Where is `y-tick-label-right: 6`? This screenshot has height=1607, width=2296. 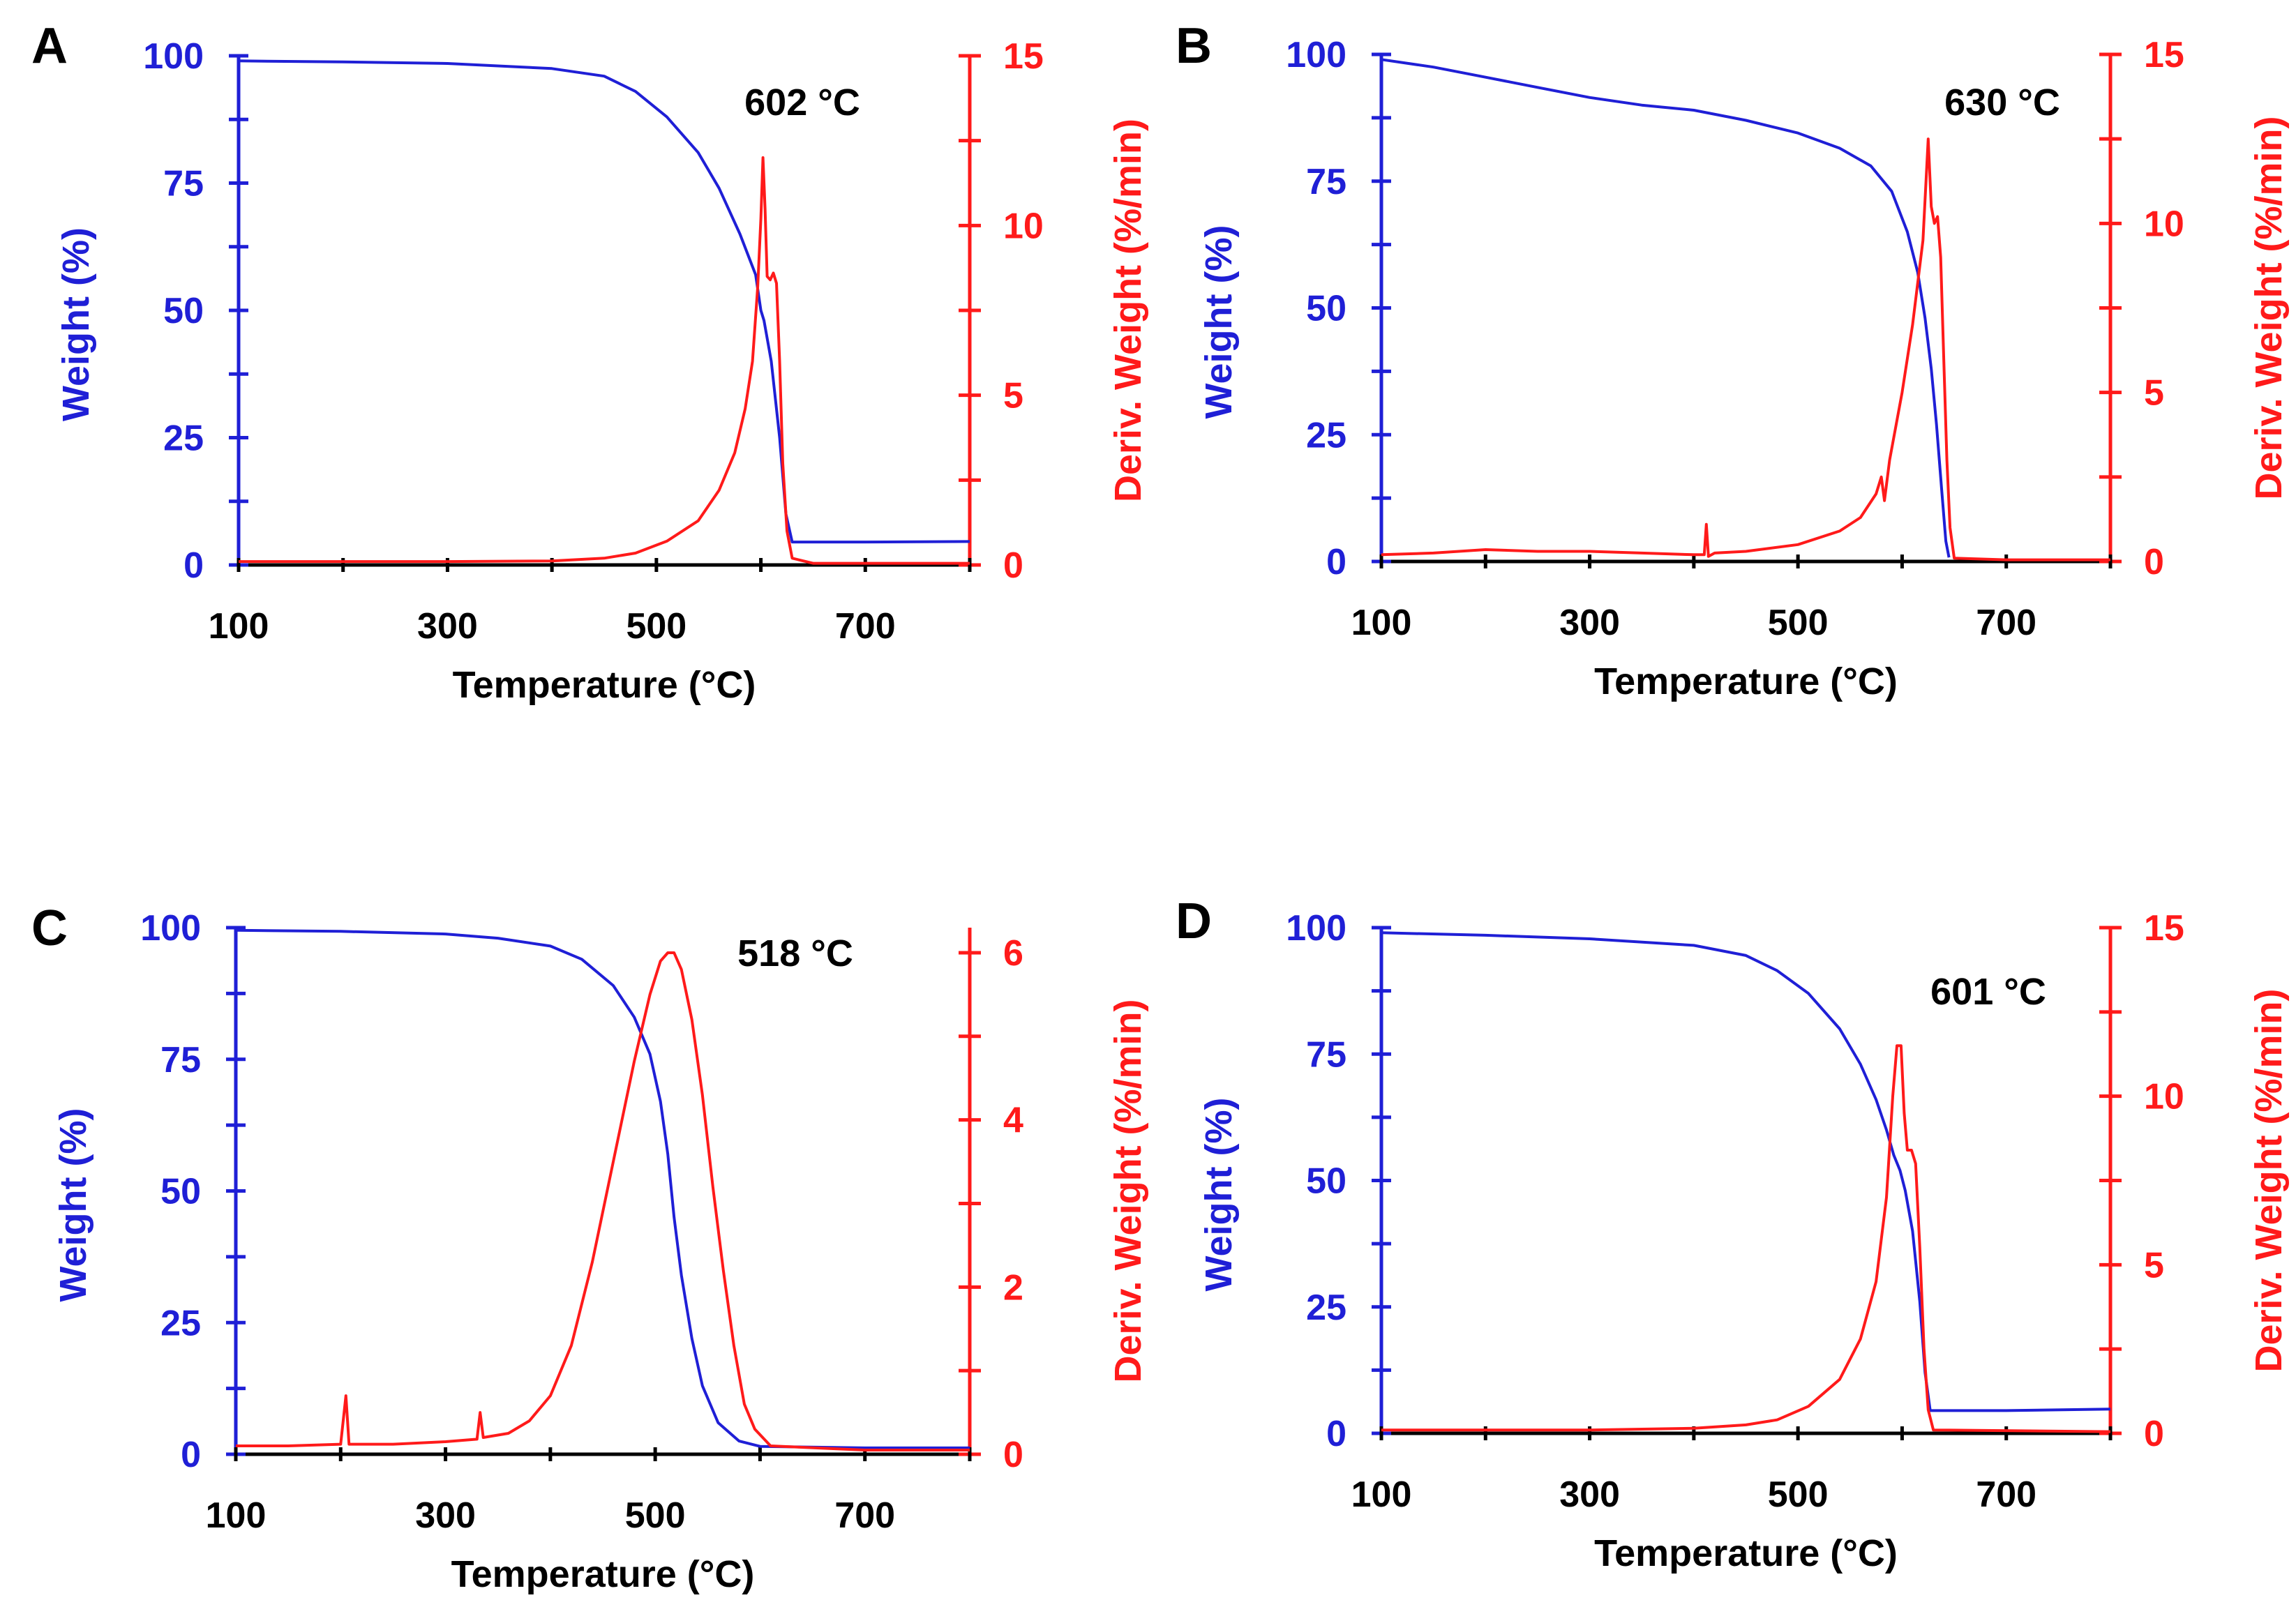 y-tick-label-right: 6 is located at coordinates (1013, 953).